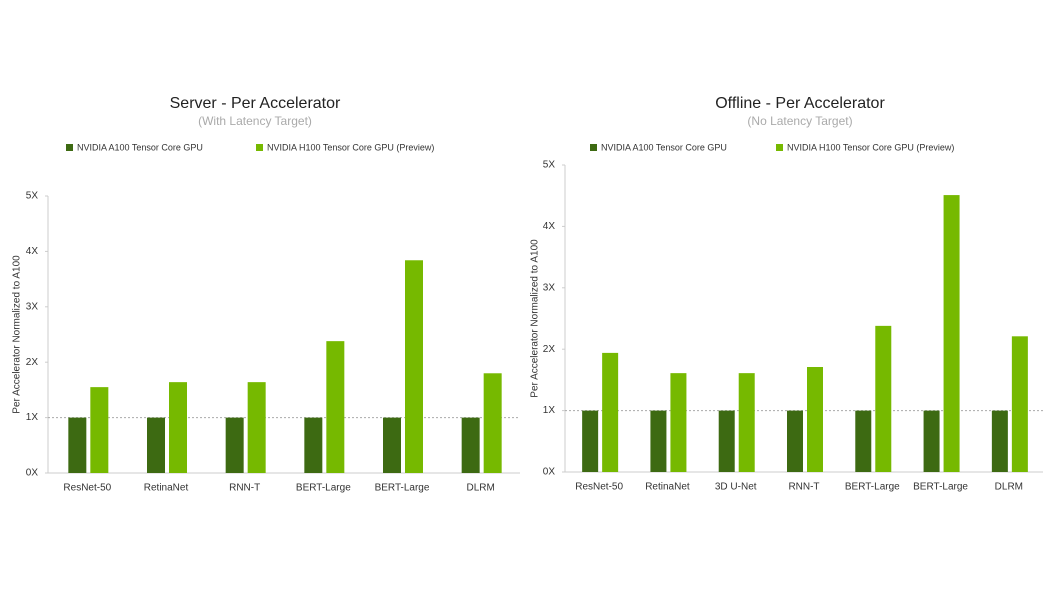  I want to click on chart-title: Offline - Per Accelerator, so click(800, 103).